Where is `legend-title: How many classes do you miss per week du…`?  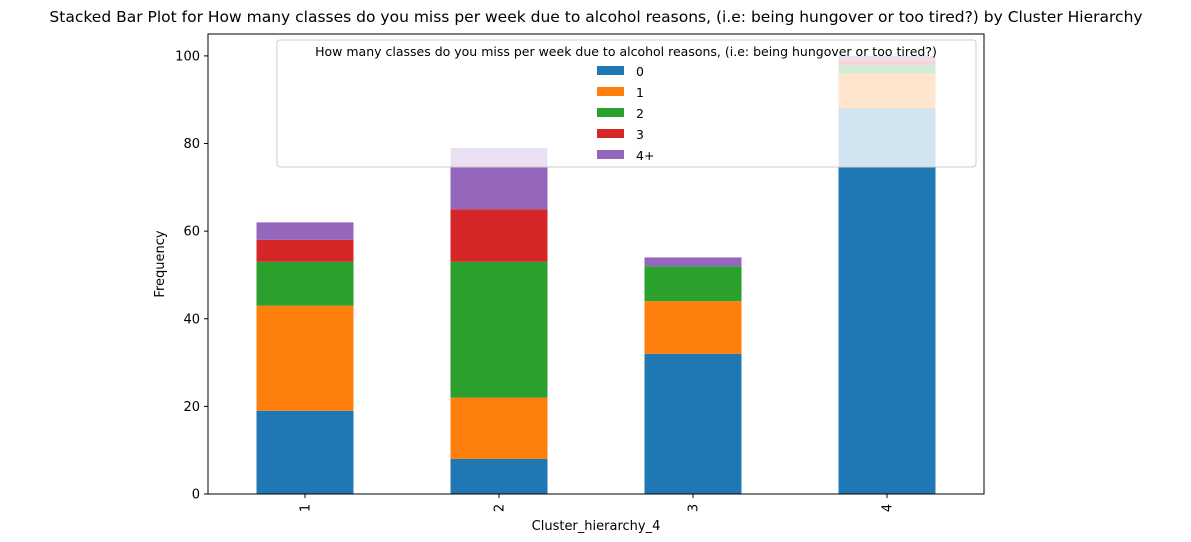
legend-title: How many classes do you miss per week du… is located at coordinates (626, 51).